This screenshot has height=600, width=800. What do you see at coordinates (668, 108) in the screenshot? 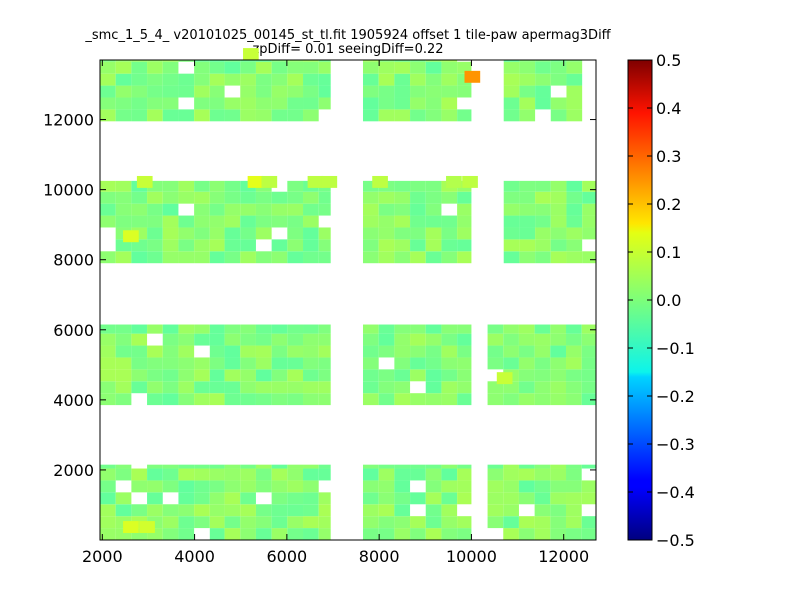
I see `colorbar-tick-label: 0.4` at bounding box center [668, 108].